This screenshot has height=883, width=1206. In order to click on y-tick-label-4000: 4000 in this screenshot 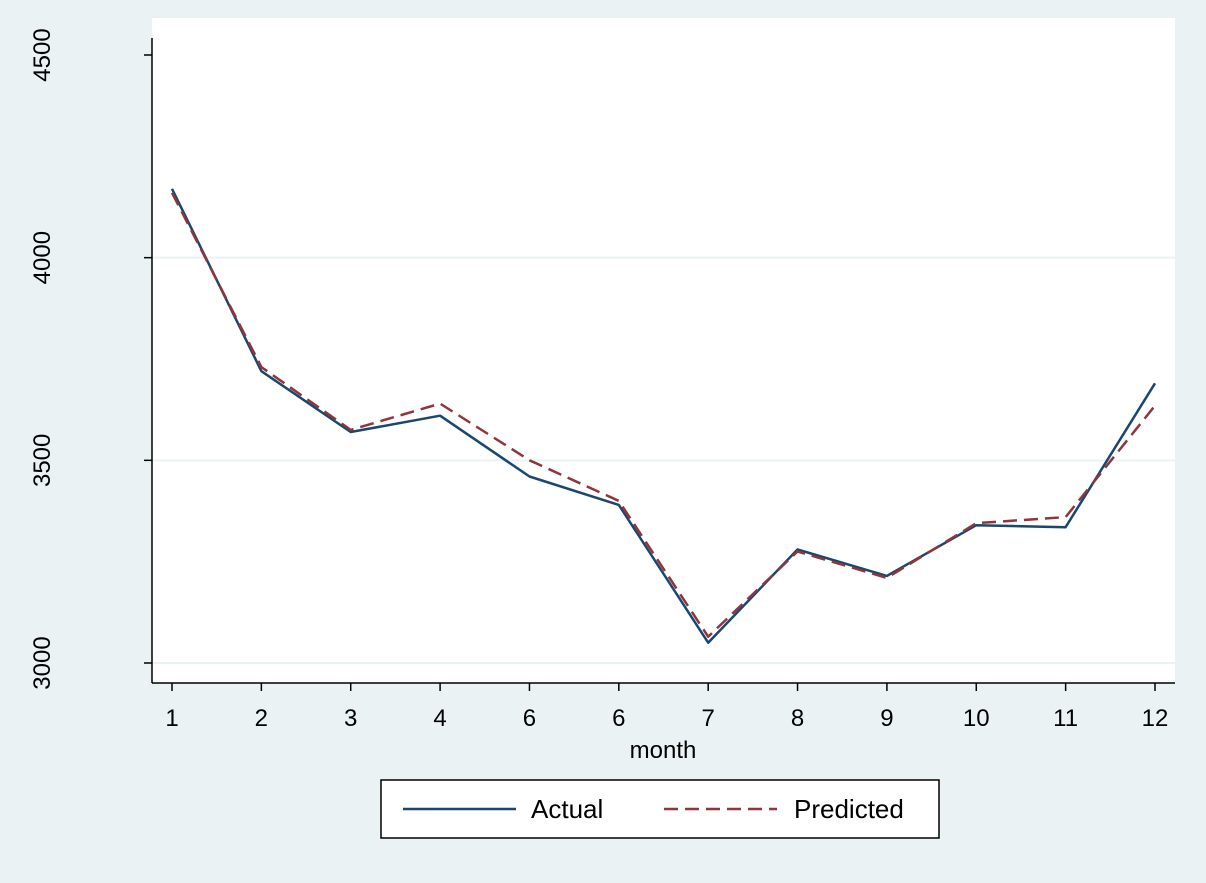, I will do `click(42, 257)`.